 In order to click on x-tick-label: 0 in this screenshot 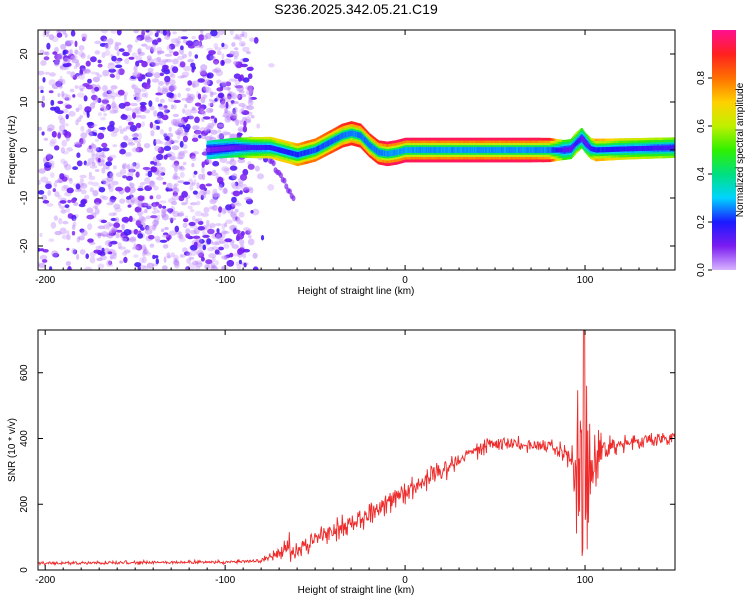, I will do `click(405, 580)`.